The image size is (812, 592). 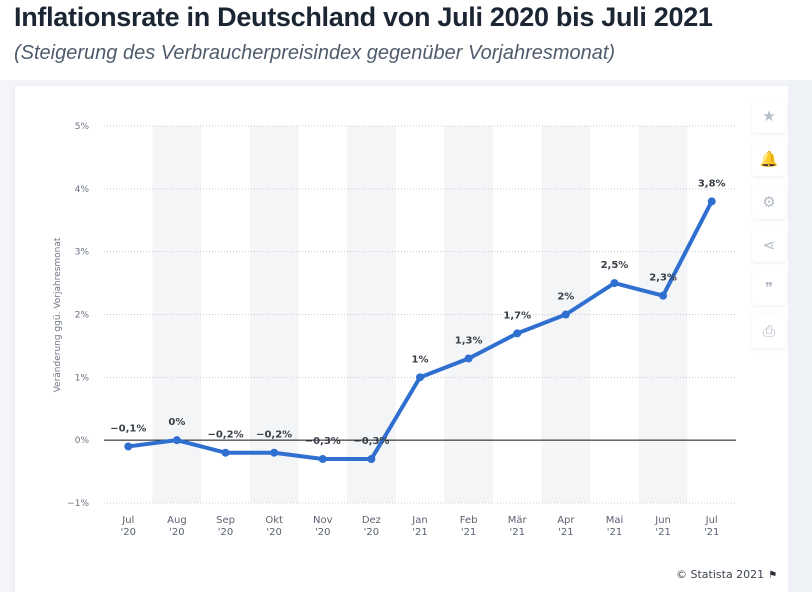 What do you see at coordinates (565, 297) in the screenshot?
I see `data-label: 2%` at bounding box center [565, 297].